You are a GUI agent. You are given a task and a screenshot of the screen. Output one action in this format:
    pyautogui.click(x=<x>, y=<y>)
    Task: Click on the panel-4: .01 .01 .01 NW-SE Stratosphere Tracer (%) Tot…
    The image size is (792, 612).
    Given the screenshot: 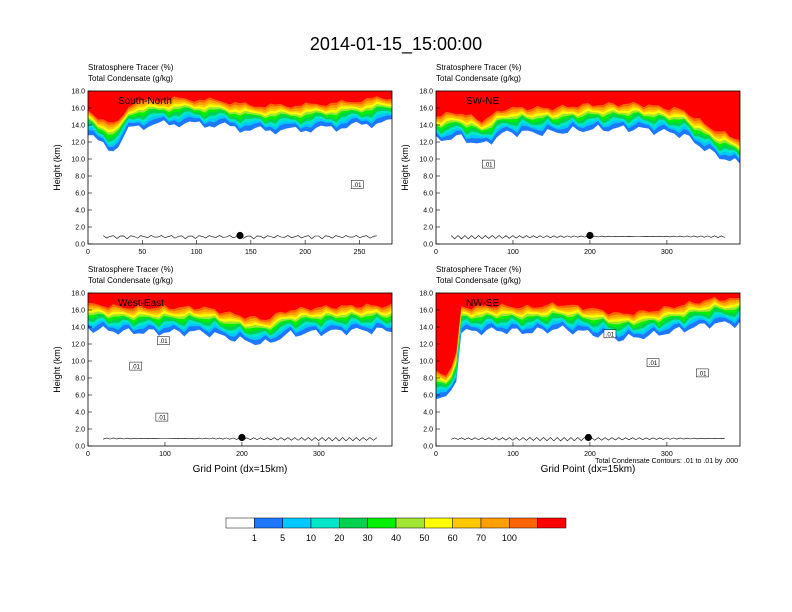 What is the action you would take?
    pyautogui.click(x=570, y=370)
    